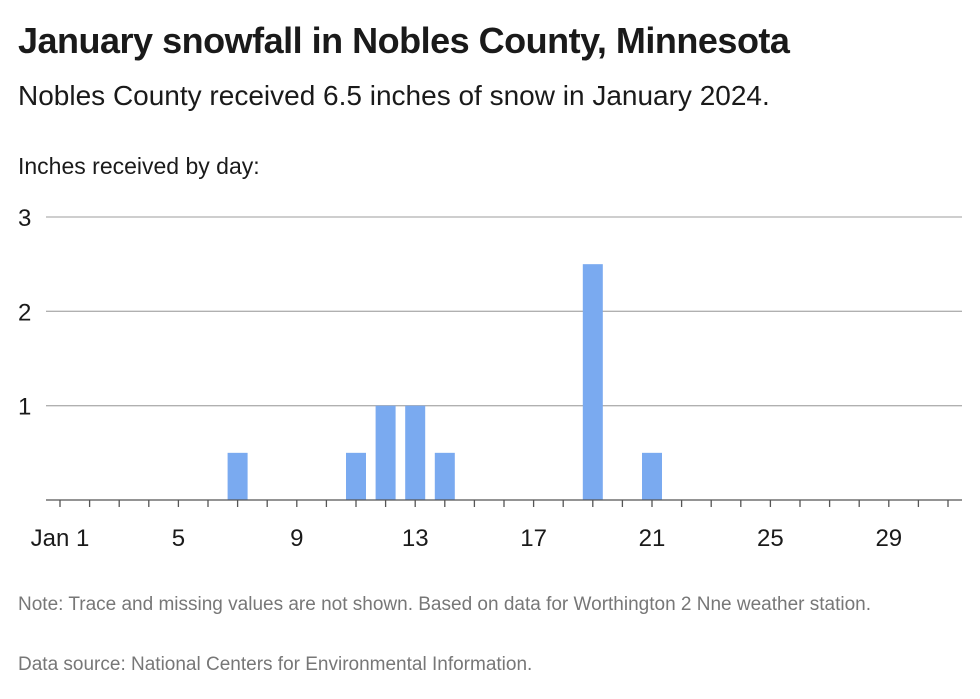  Describe the element at coordinates (888, 538) in the screenshot. I see `x-tick-label: 29` at that location.